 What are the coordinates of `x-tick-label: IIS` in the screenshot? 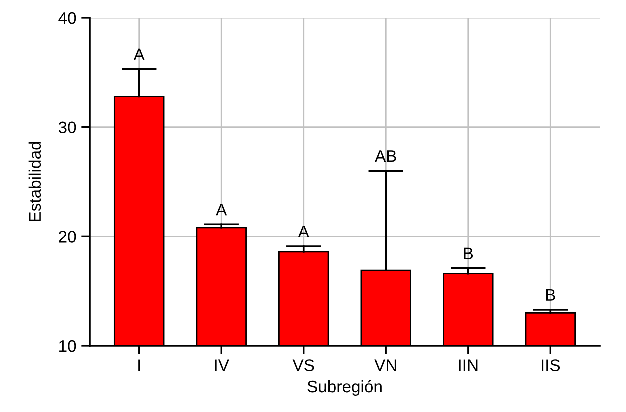 It's located at (551, 366).